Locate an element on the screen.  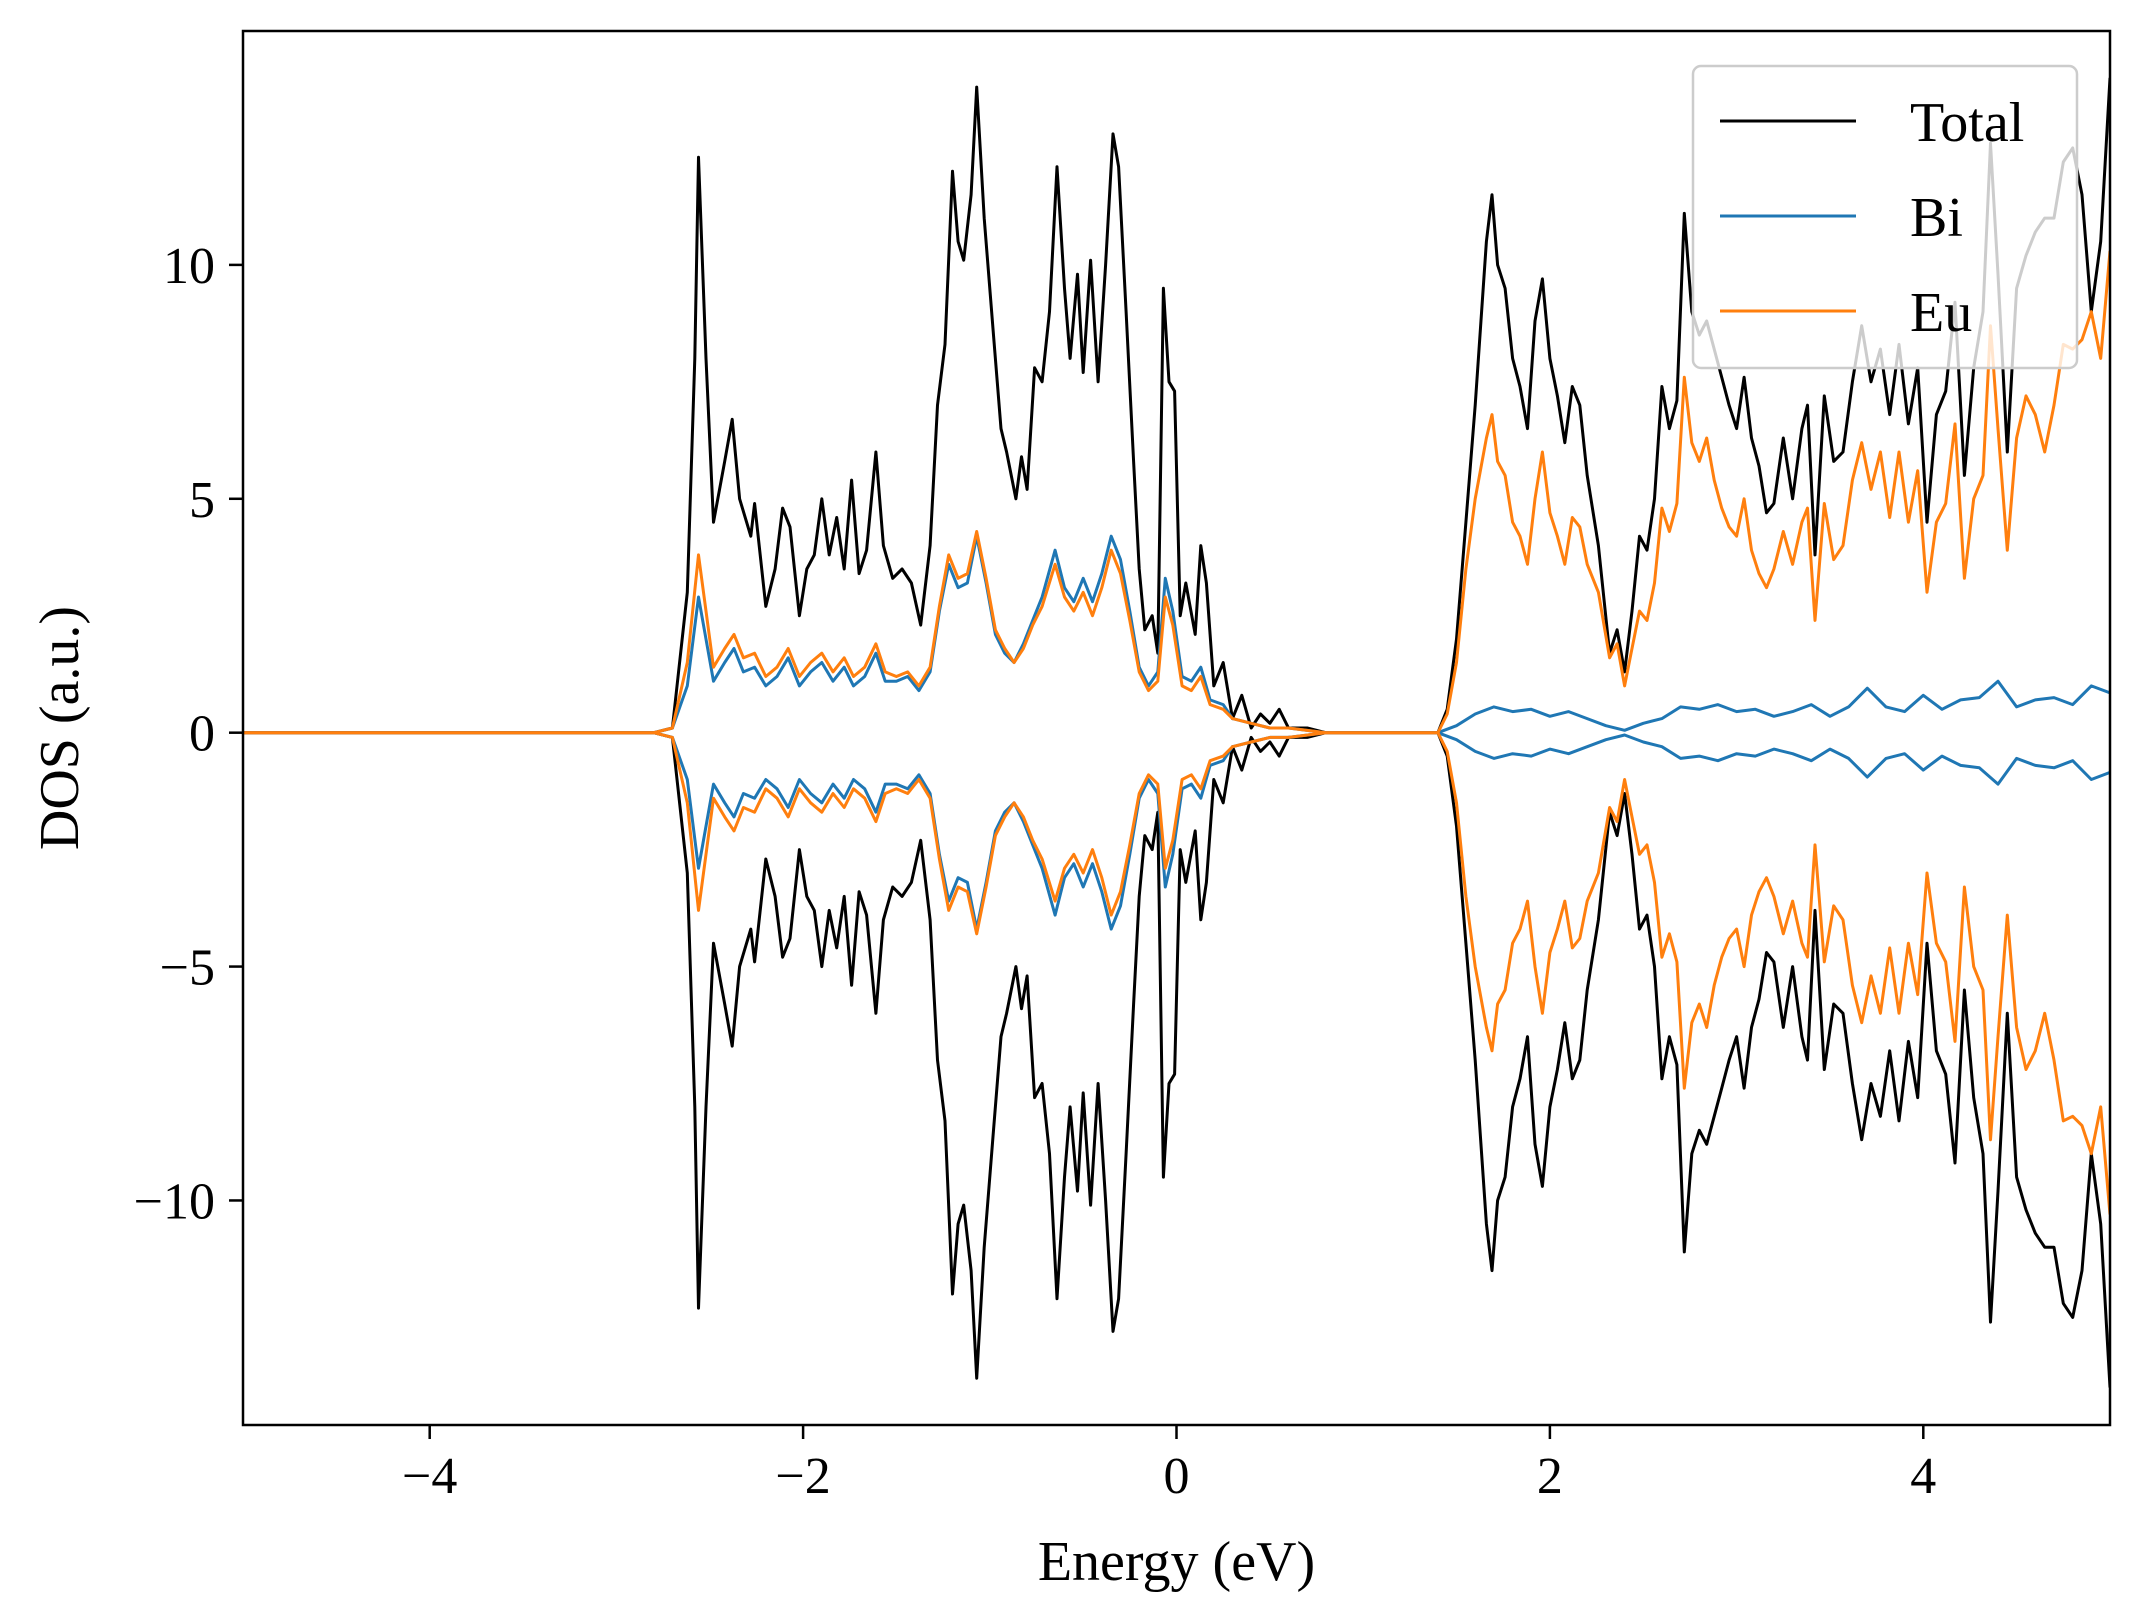
y-tick-label: −5 is located at coordinates (187, 968).